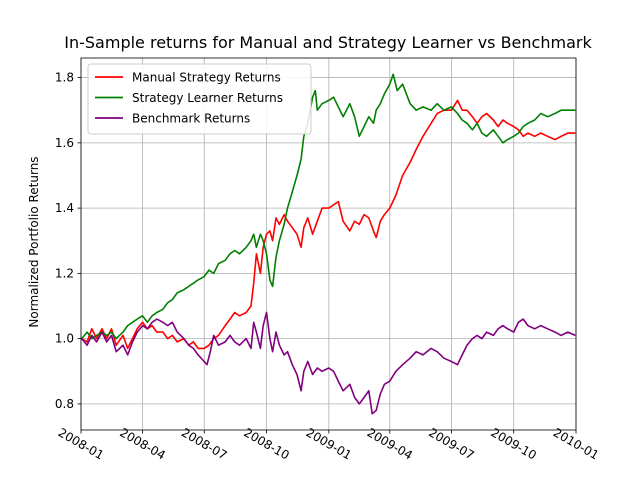 The height and width of the screenshot is (480, 640). Describe the element at coordinates (207, 98) in the screenshot. I see `legend-label-2: Strategy Learner Returns` at that location.